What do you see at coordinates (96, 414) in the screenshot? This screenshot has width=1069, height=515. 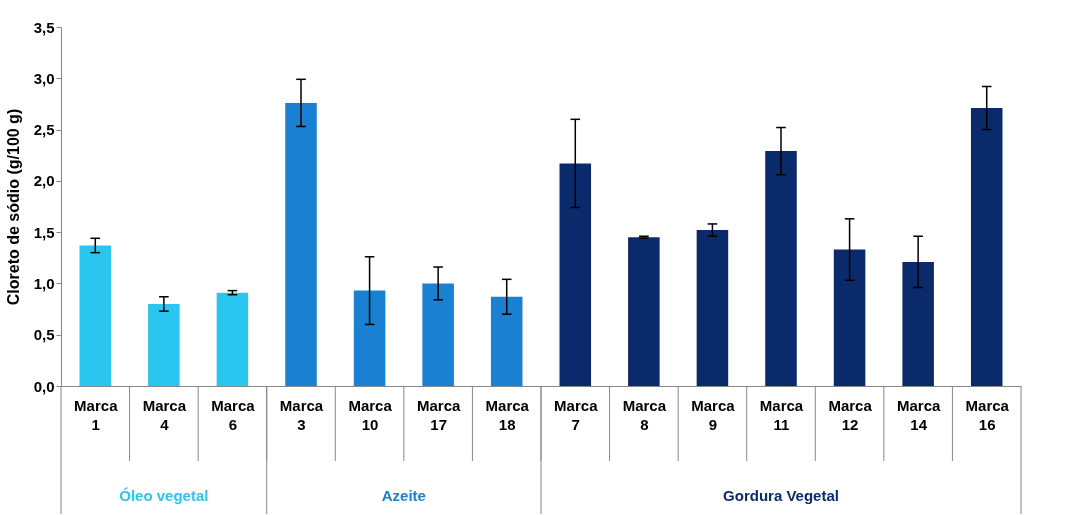 I see `x-tick-label: Marca 1` at bounding box center [96, 414].